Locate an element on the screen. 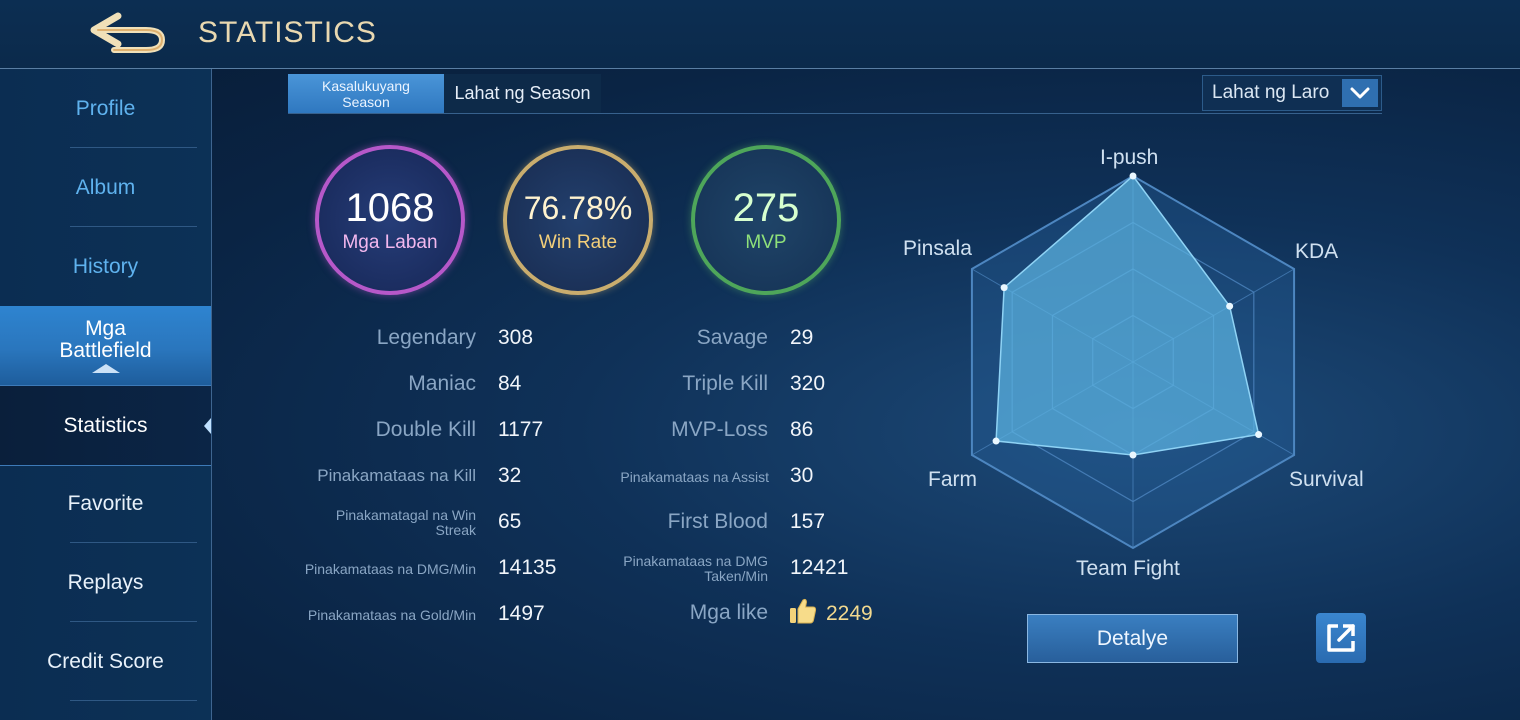  game-mode-dropdown: Lahat ng Laro is located at coordinates (1292, 93).